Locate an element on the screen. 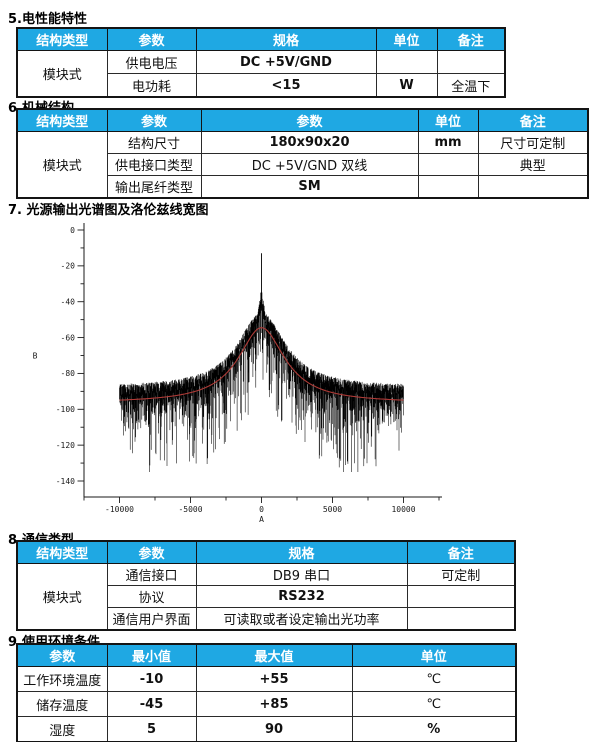  y-tick-label: -60 is located at coordinates (68, 337).